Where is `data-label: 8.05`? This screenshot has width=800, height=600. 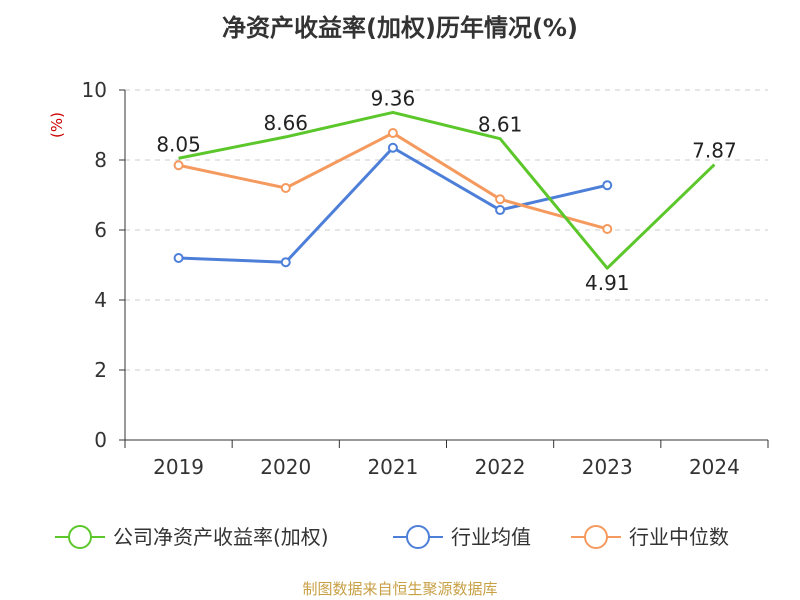 data-label: 8.05 is located at coordinates (178, 144).